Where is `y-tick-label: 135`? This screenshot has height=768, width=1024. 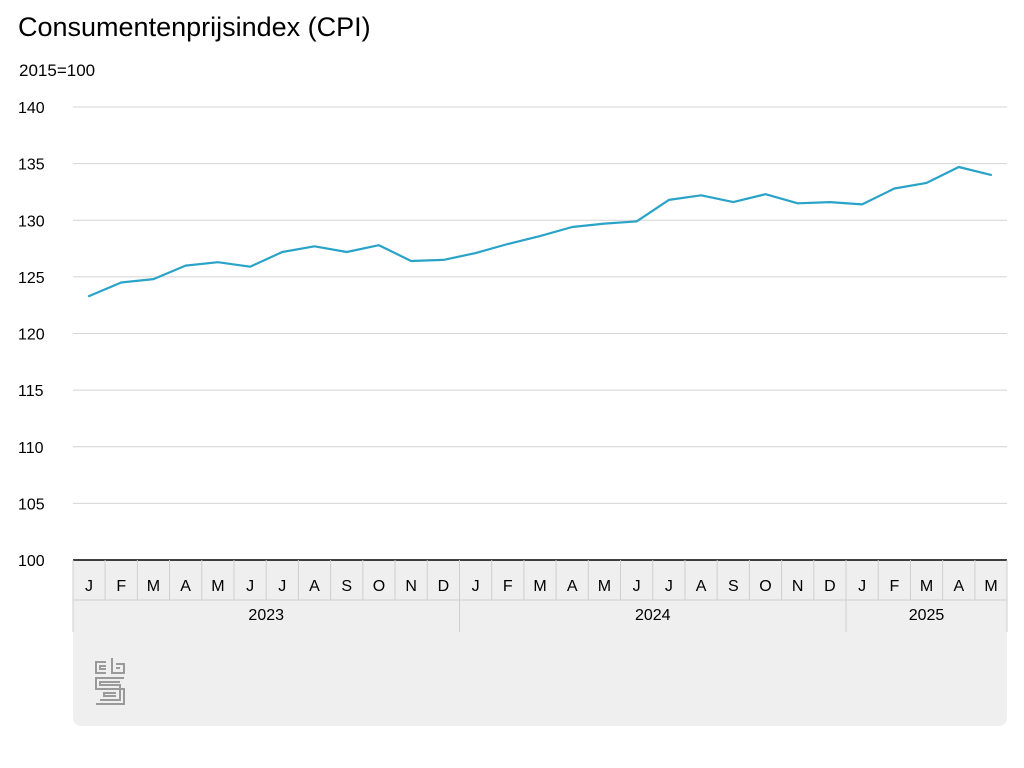
y-tick-label: 135 is located at coordinates (31, 165).